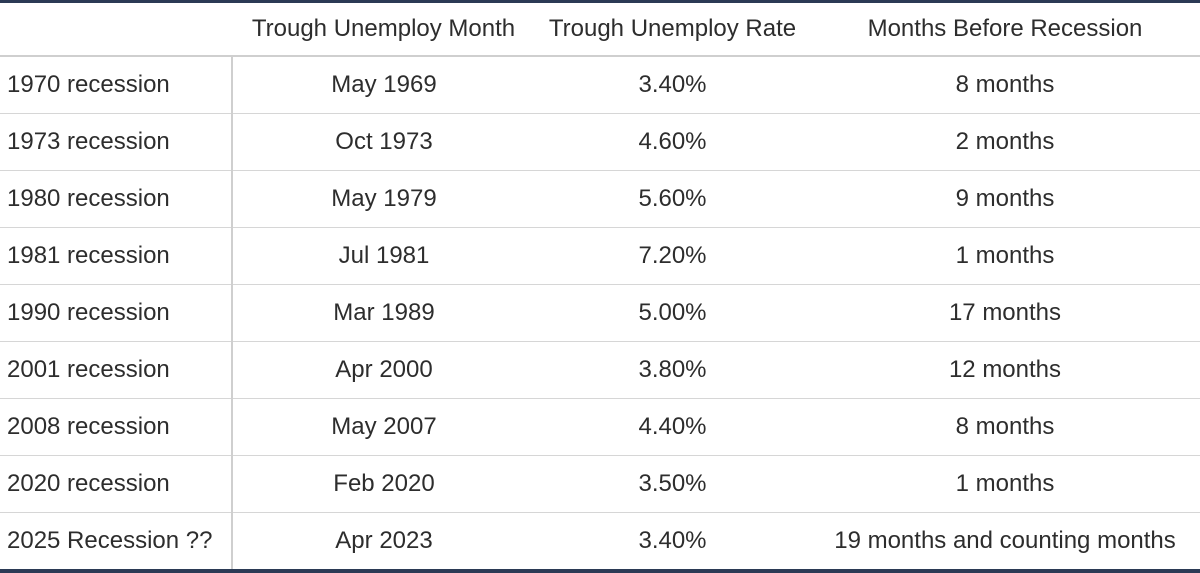 Image resolution: width=1200 pixels, height=573 pixels. What do you see at coordinates (116, 370) in the screenshot?
I see `row-label: 2001 recession` at bounding box center [116, 370].